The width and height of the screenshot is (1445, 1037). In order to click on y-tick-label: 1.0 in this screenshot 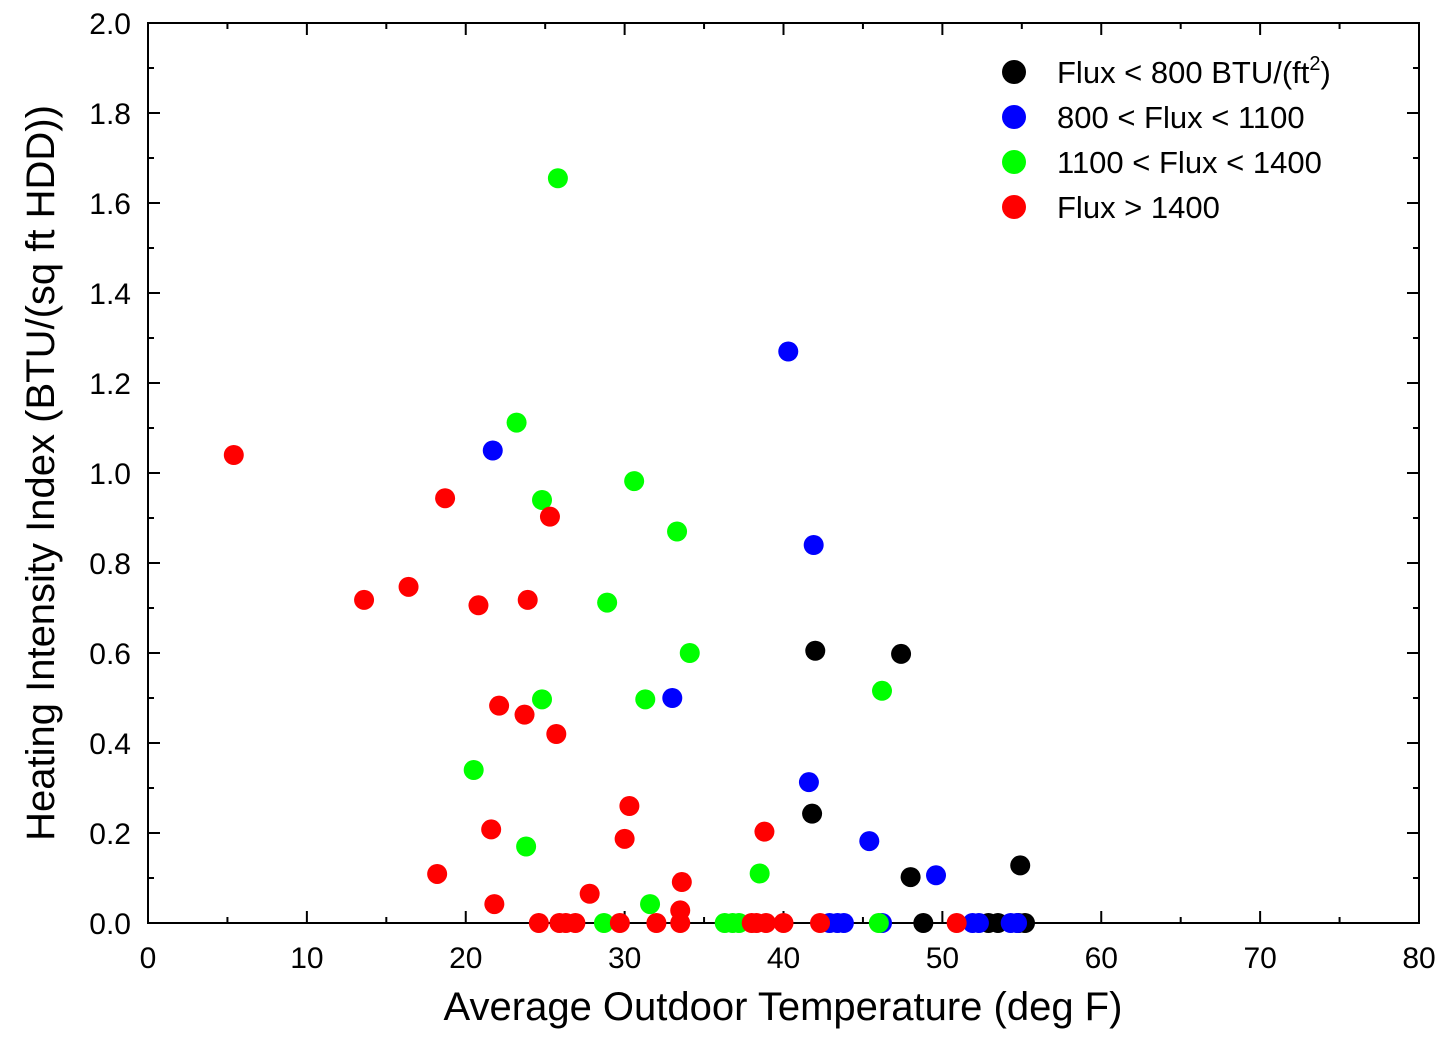, I will do `click(110, 474)`.